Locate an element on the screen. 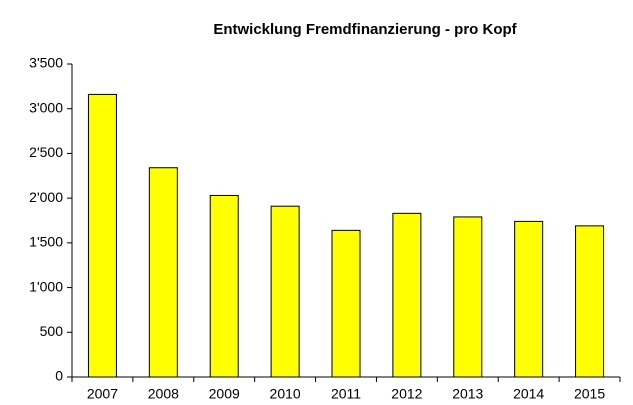  x-tick-label: 2010 is located at coordinates (285, 394).